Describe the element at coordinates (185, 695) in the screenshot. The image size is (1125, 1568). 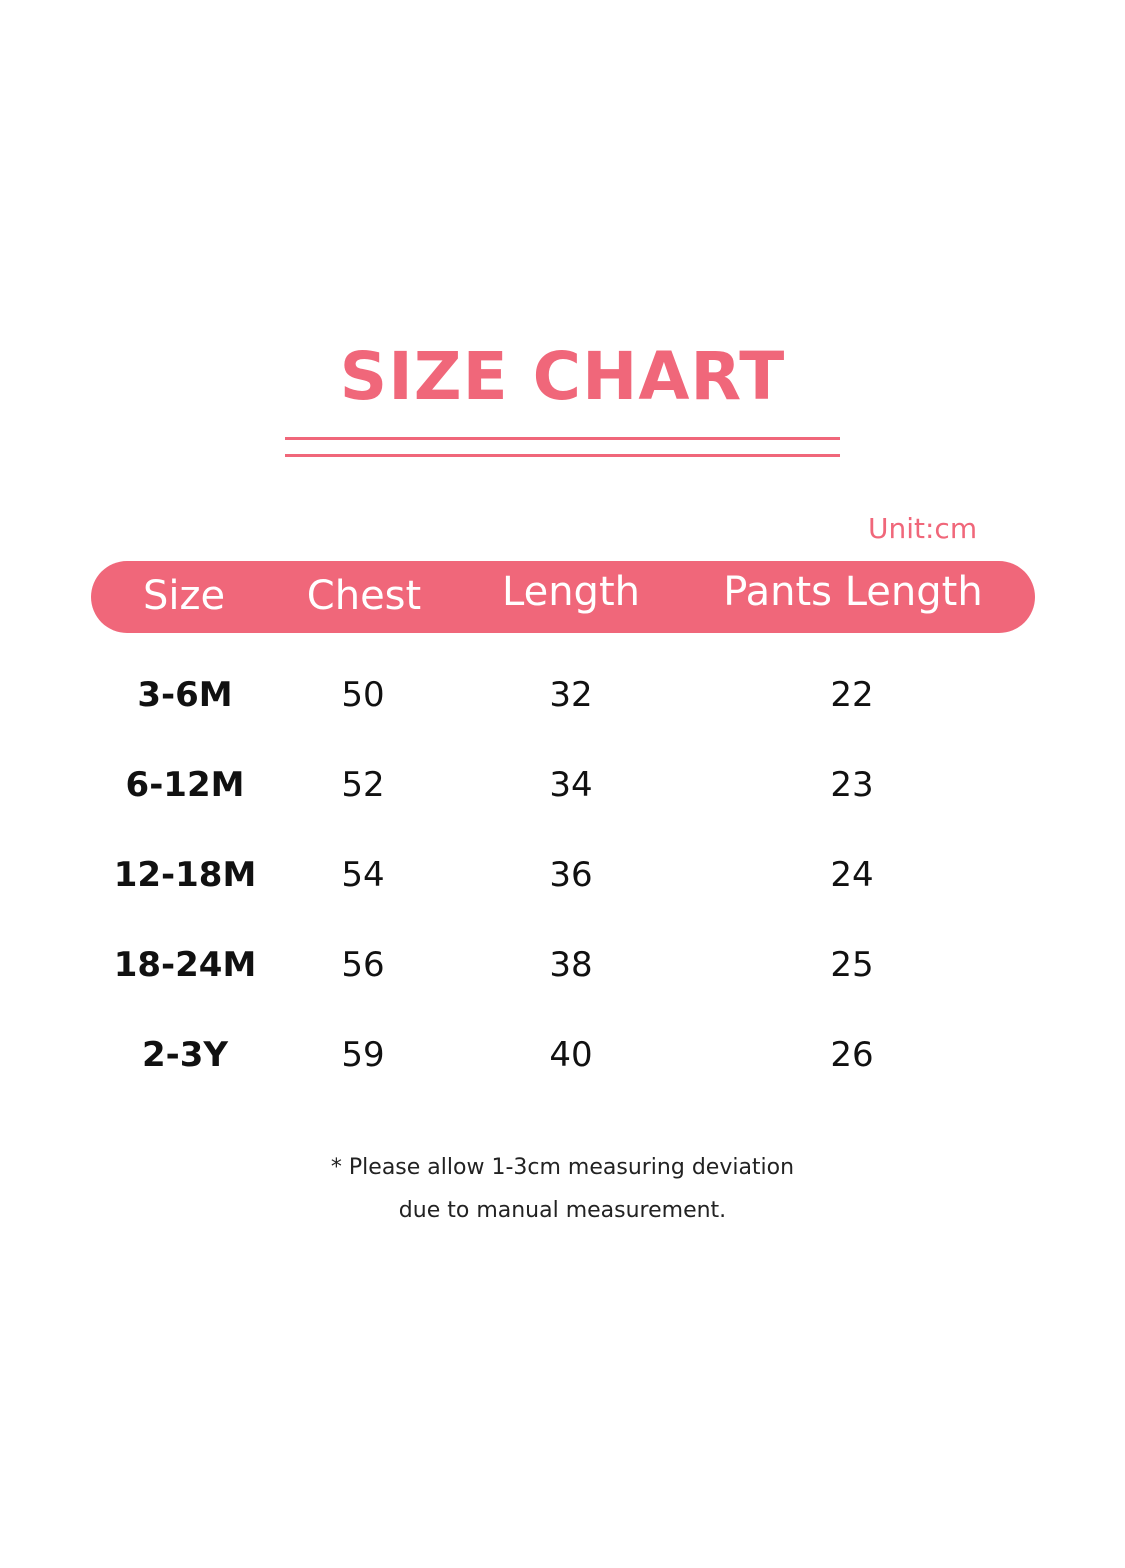
I see `cell-size: 3-6M` at that location.